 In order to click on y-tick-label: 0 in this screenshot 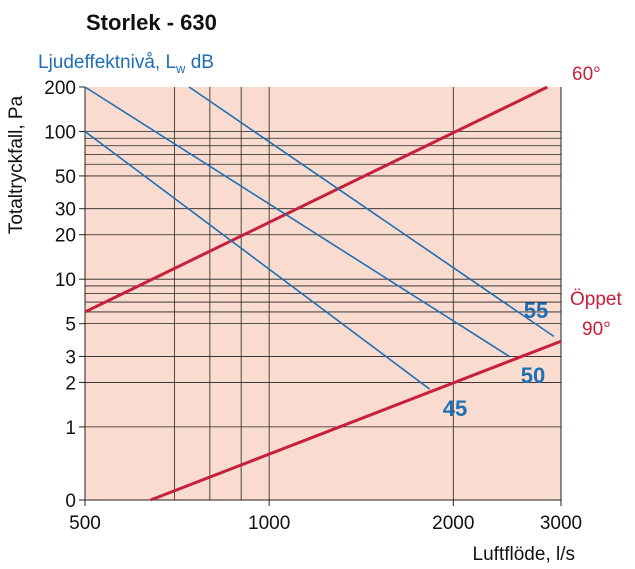, I will do `click(70, 501)`.